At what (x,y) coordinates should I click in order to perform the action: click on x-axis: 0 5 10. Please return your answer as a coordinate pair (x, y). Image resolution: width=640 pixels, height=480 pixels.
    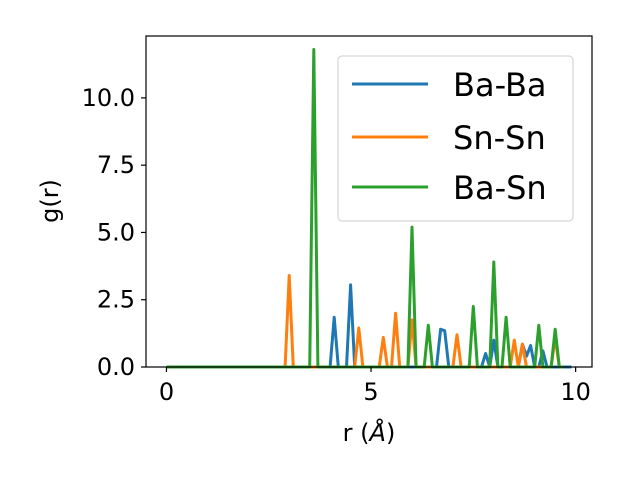
    Looking at the image, I should click on (375, 386).